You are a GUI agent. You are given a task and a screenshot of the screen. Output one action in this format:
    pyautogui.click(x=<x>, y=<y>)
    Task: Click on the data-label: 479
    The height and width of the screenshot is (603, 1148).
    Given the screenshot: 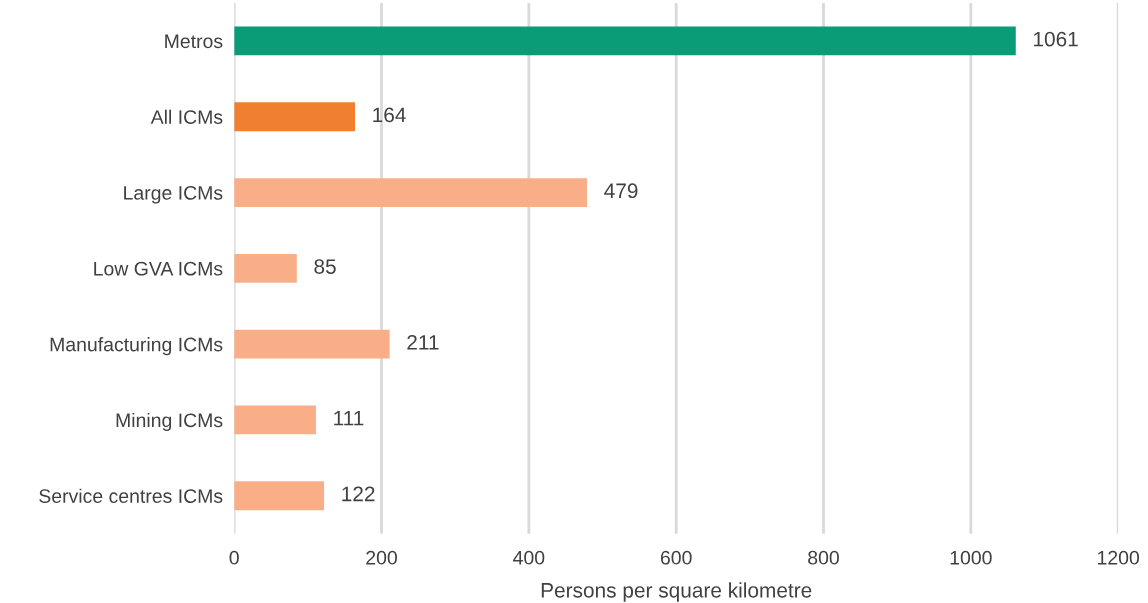 What is the action you would take?
    pyautogui.click(x=621, y=191)
    